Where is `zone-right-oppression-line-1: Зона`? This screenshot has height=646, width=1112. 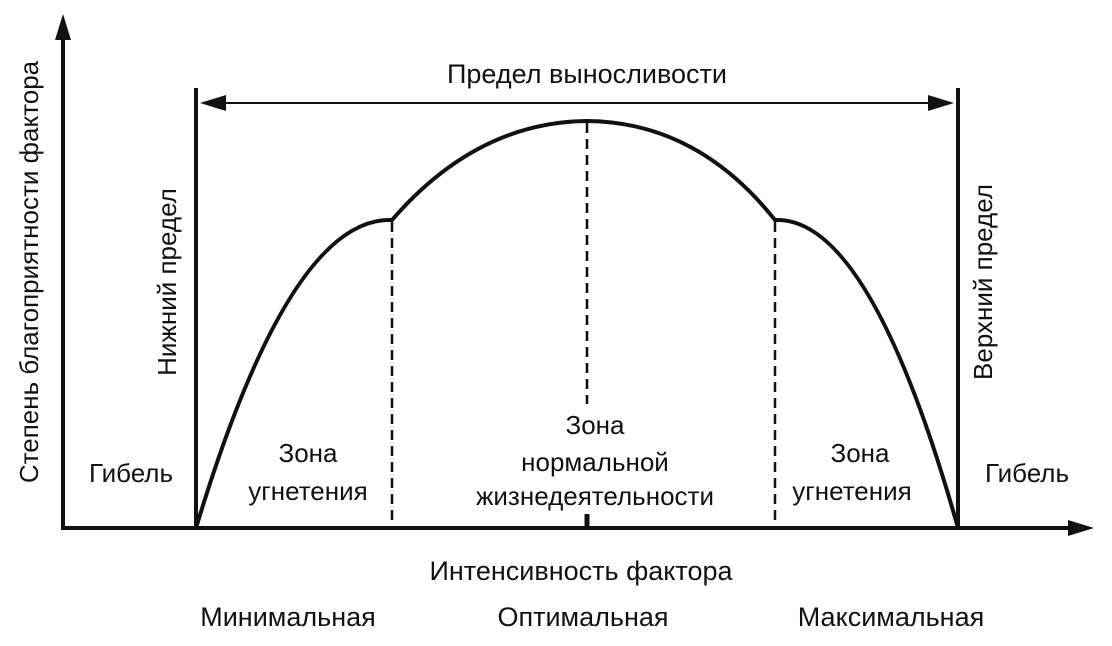 zone-right-oppression-line-1: Зона is located at coordinates (861, 453).